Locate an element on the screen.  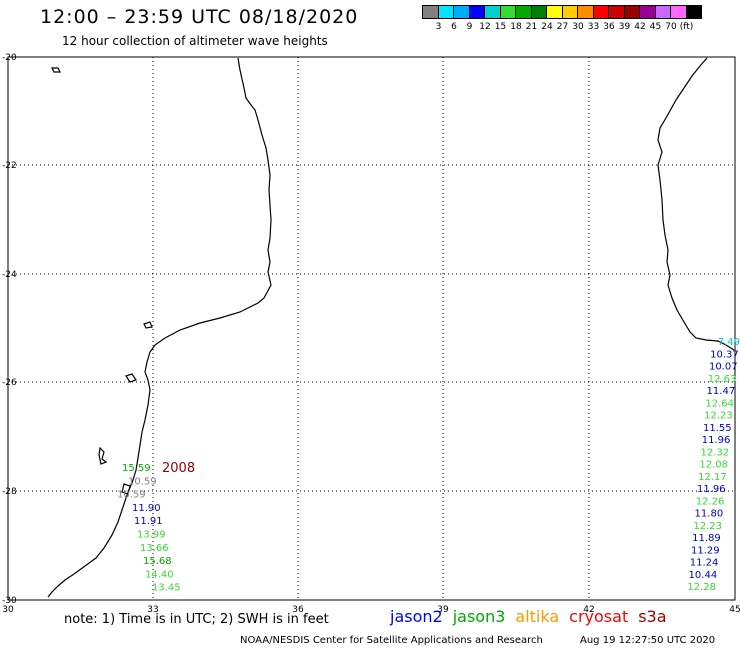
wave-height-value: 13.99 is located at coordinates (151, 535).